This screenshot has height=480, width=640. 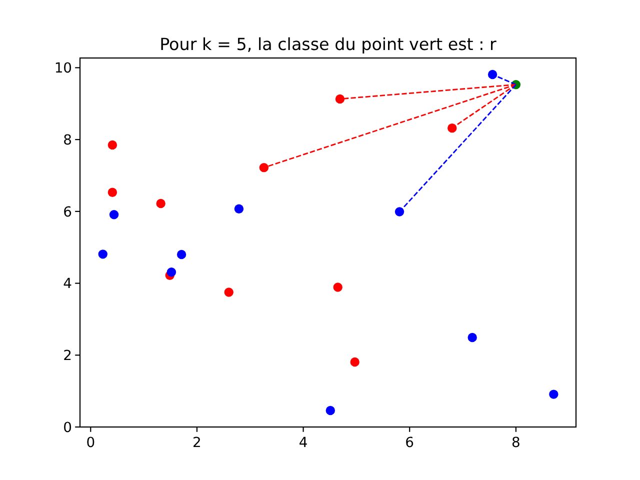 What do you see at coordinates (67, 356) in the screenshot?
I see `y-tick-label: 2` at bounding box center [67, 356].